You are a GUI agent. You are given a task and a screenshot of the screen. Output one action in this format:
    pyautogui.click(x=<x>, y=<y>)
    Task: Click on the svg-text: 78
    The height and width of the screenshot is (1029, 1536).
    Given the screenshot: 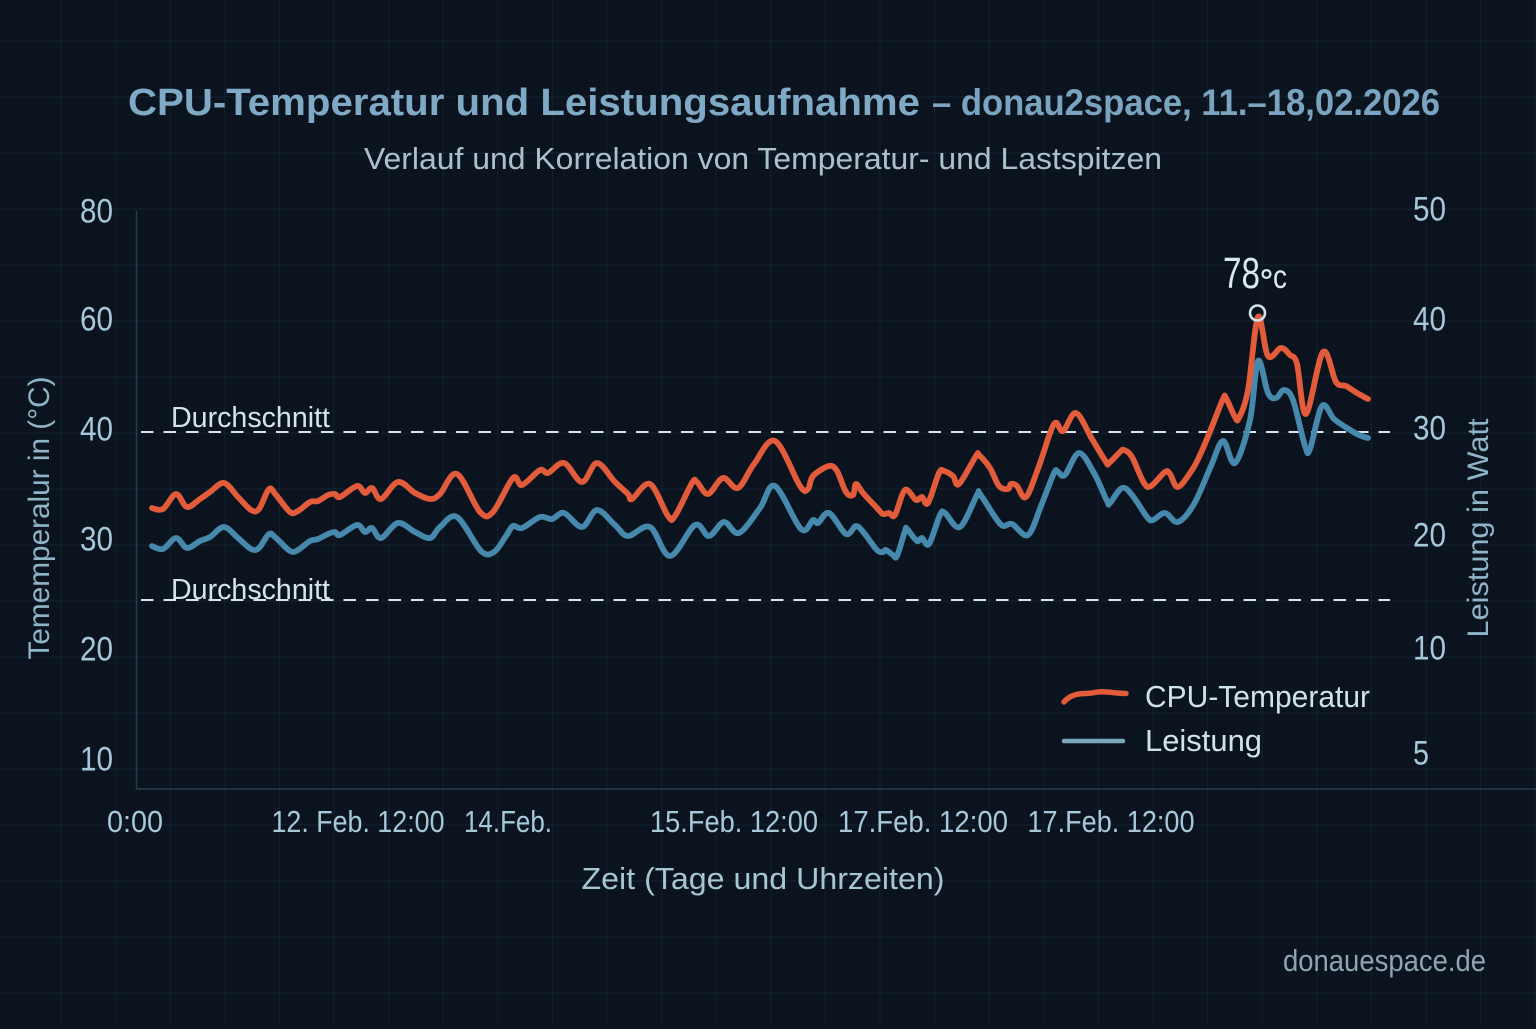 What is the action you would take?
    pyautogui.click(x=1241, y=273)
    